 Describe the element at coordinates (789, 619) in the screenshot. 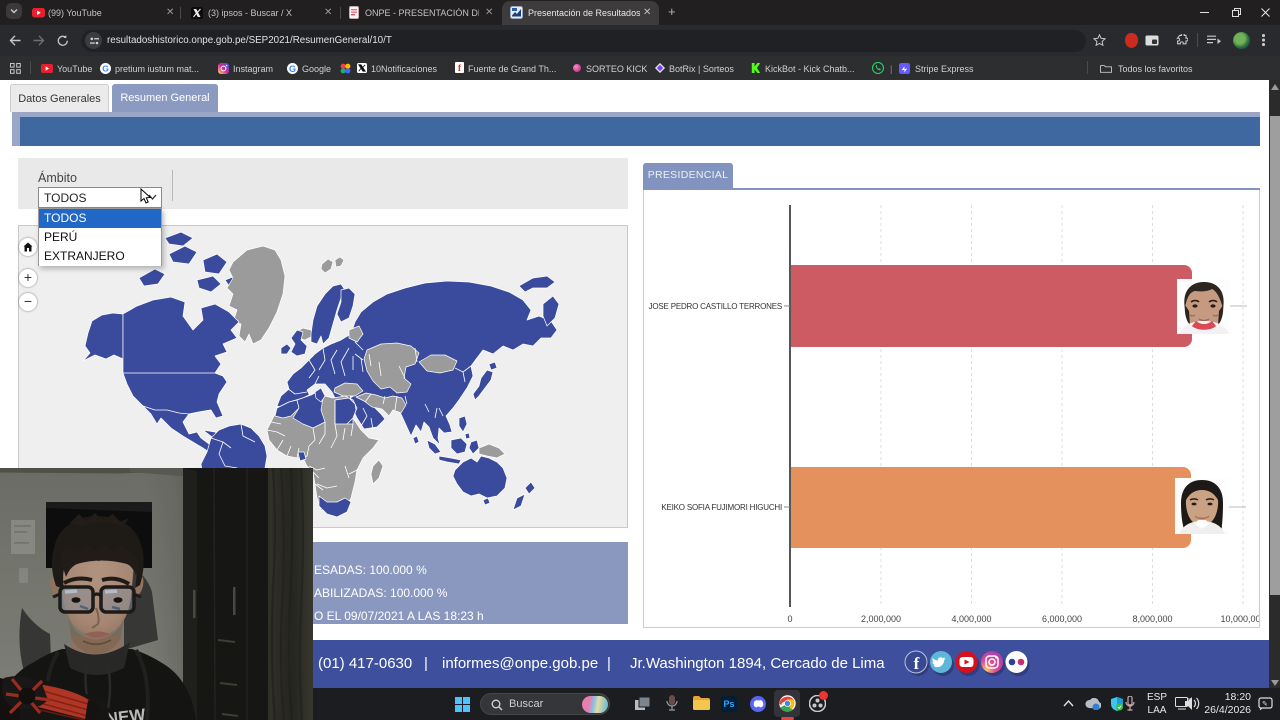

I see `svg-text: 0` at that location.